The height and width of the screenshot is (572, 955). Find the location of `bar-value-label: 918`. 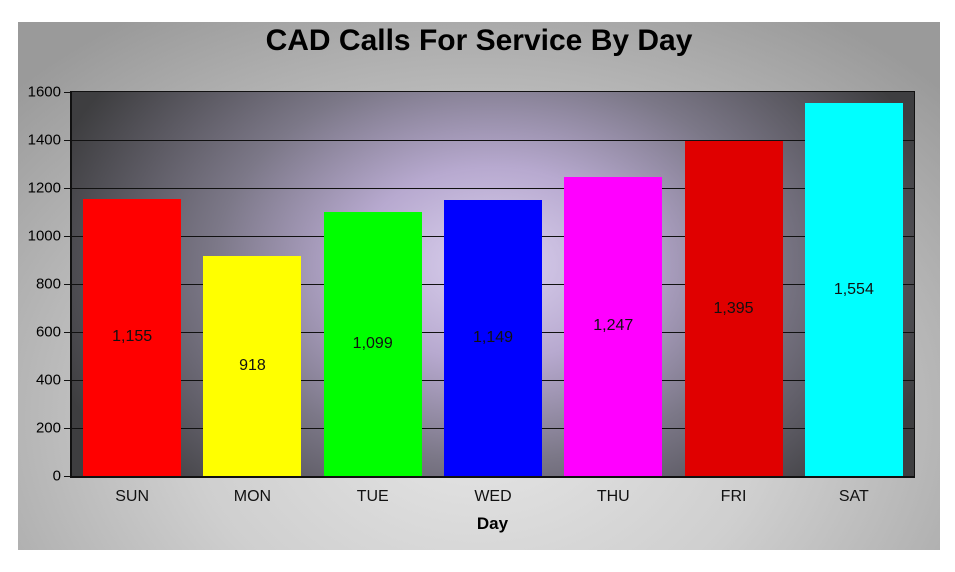

bar-value-label: 918 is located at coordinates (252, 365).